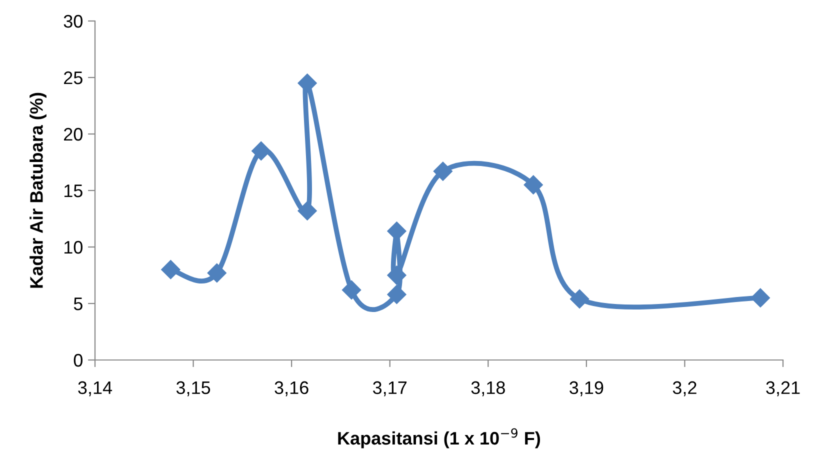  Describe the element at coordinates (78, 304) in the screenshot. I see `y-tick-label: 5` at that location.